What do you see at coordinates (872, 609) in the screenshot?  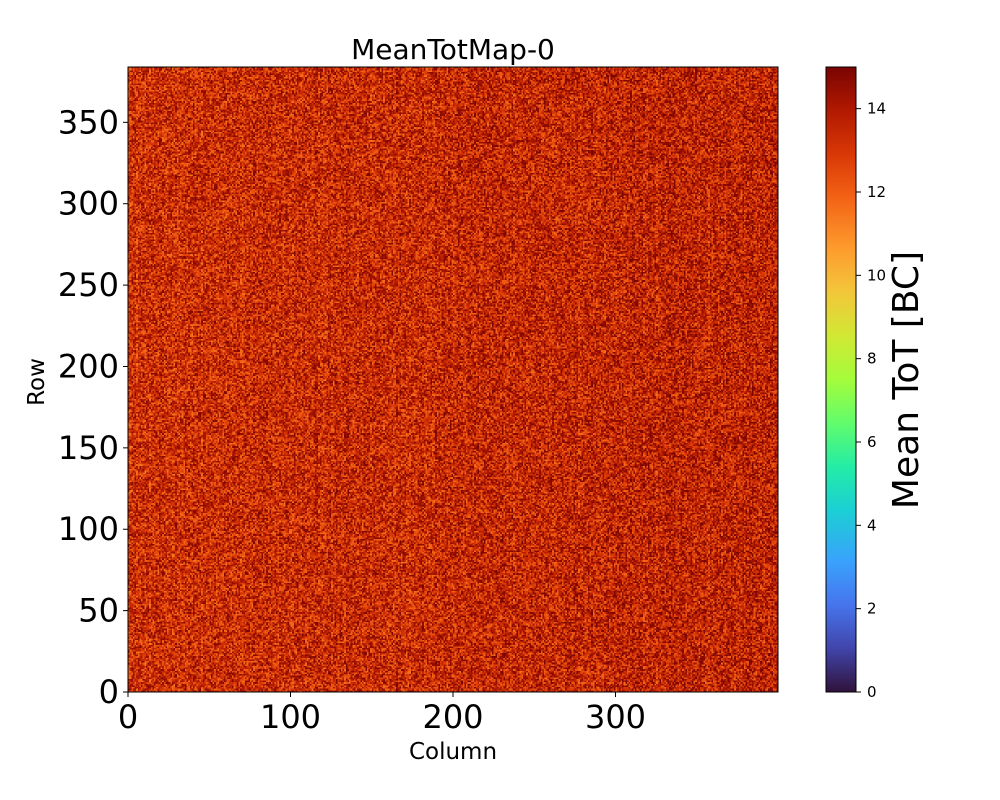 I see `colorbar-tick-label: 2` at bounding box center [872, 609].